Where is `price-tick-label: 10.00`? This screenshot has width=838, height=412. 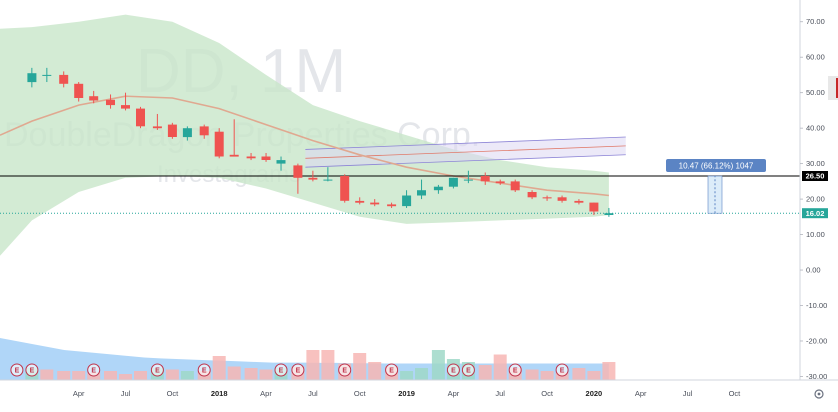 price-tick-label: 10.00 is located at coordinates (815, 234).